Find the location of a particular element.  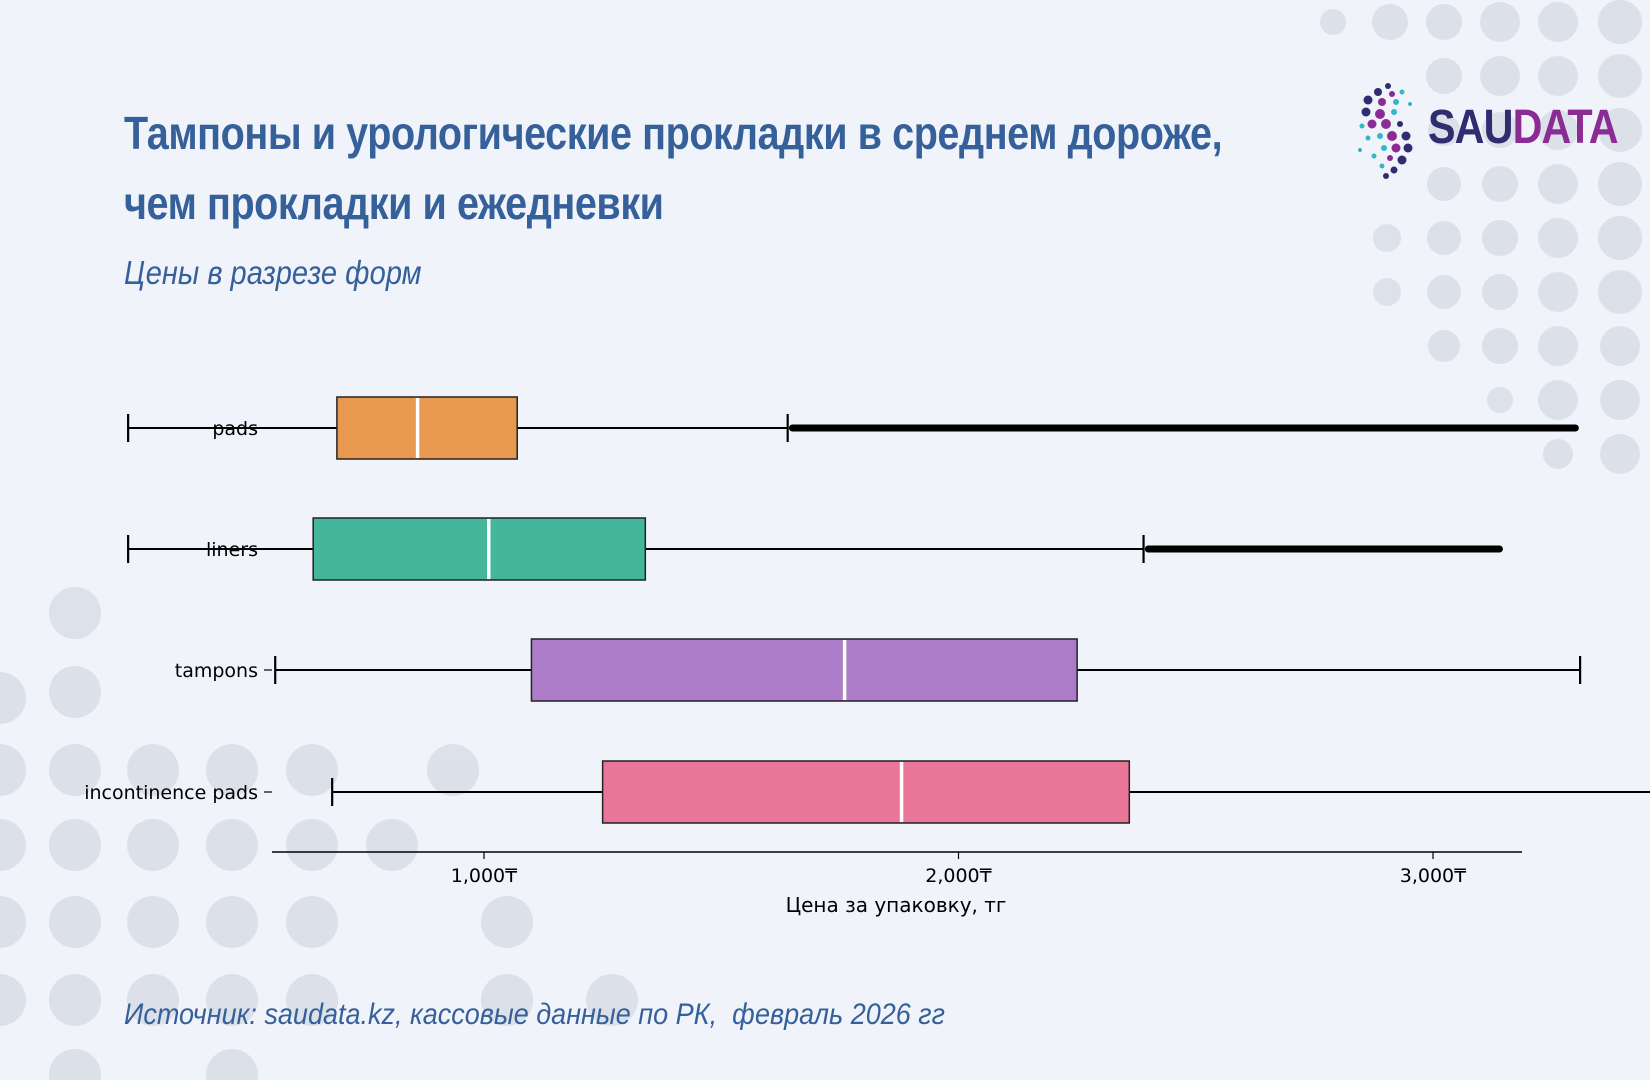

x-tick-label: 2,000₸ is located at coordinates (958, 876).